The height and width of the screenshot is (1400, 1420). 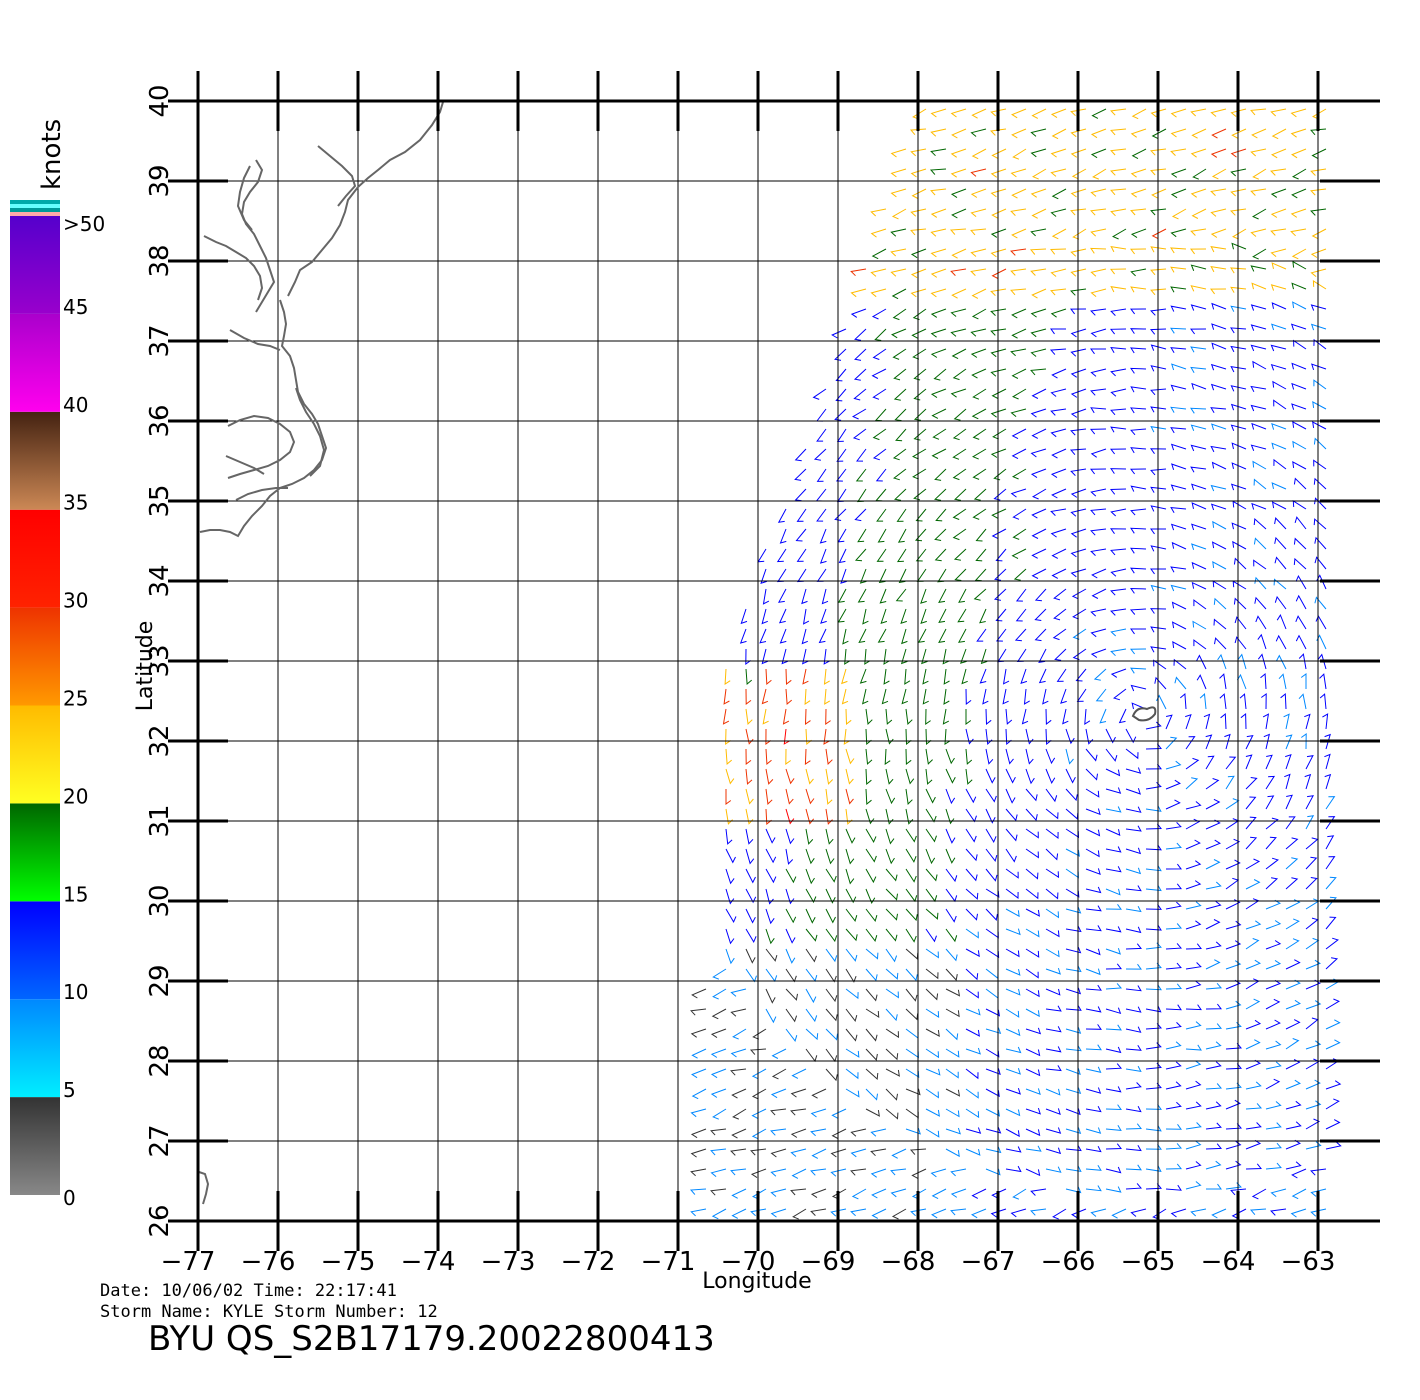 What do you see at coordinates (160, 660) in the screenshot?
I see `lat-tick-label: 33` at bounding box center [160, 660].